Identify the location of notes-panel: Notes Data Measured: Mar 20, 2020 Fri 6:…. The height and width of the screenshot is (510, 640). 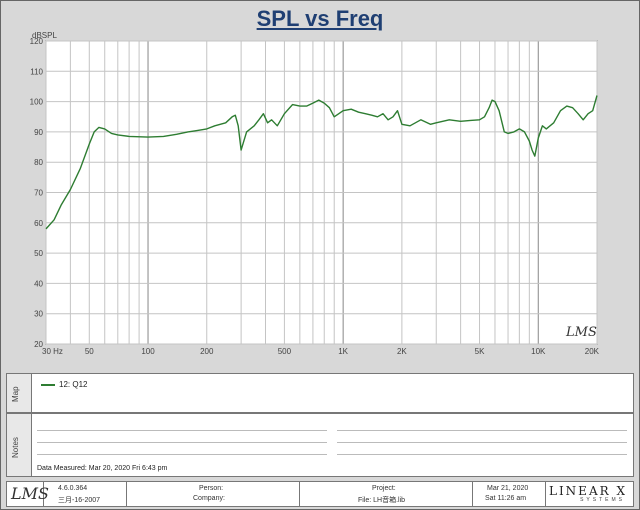
(320, 445).